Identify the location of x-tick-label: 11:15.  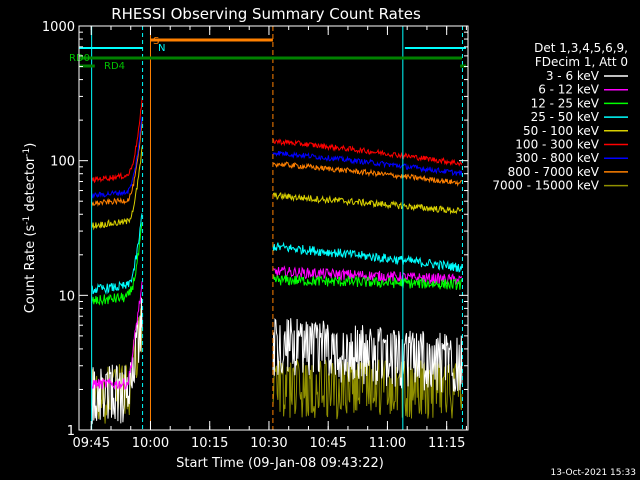
(446, 443).